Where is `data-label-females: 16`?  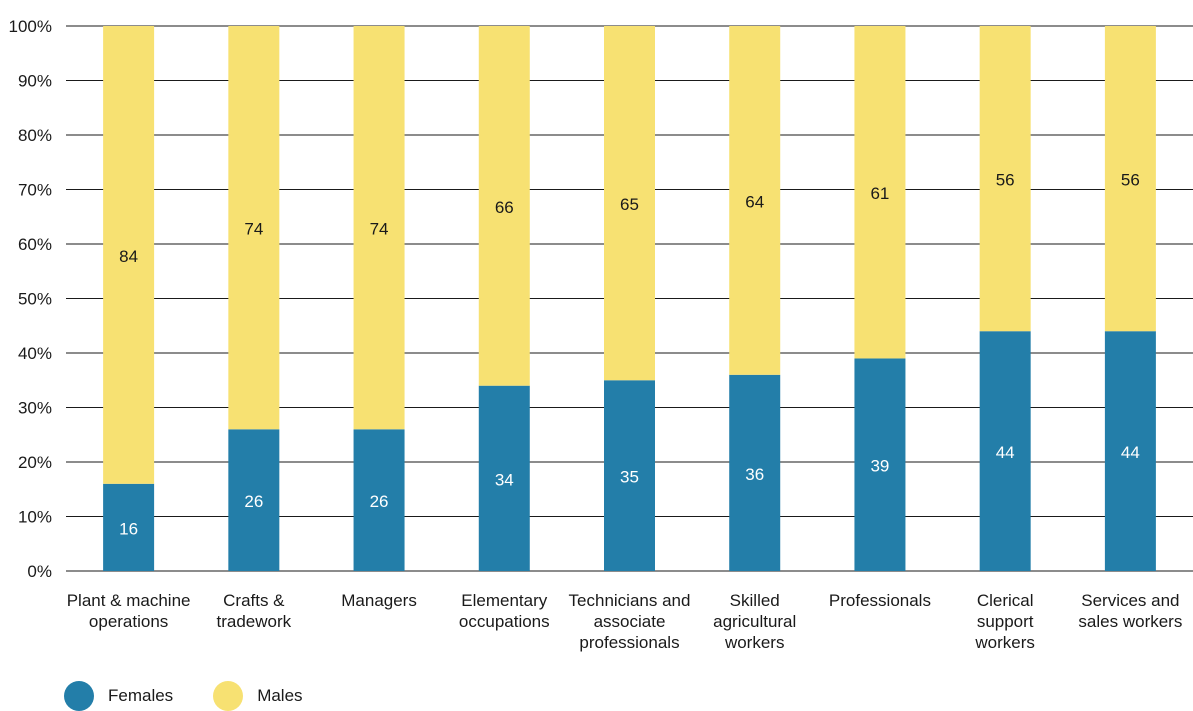 data-label-females: 16 is located at coordinates (128, 528).